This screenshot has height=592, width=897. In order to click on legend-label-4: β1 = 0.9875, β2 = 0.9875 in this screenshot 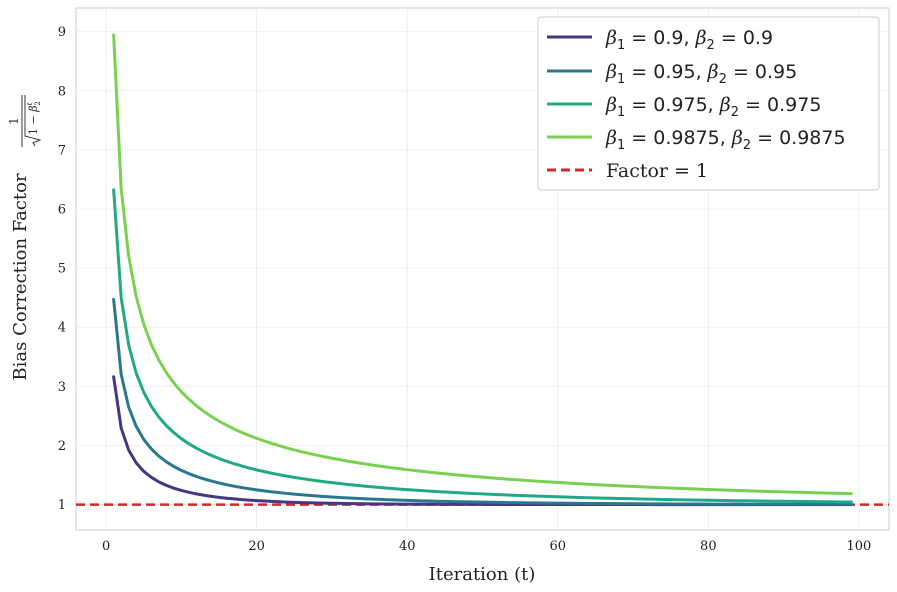, I will do `click(725, 140)`.